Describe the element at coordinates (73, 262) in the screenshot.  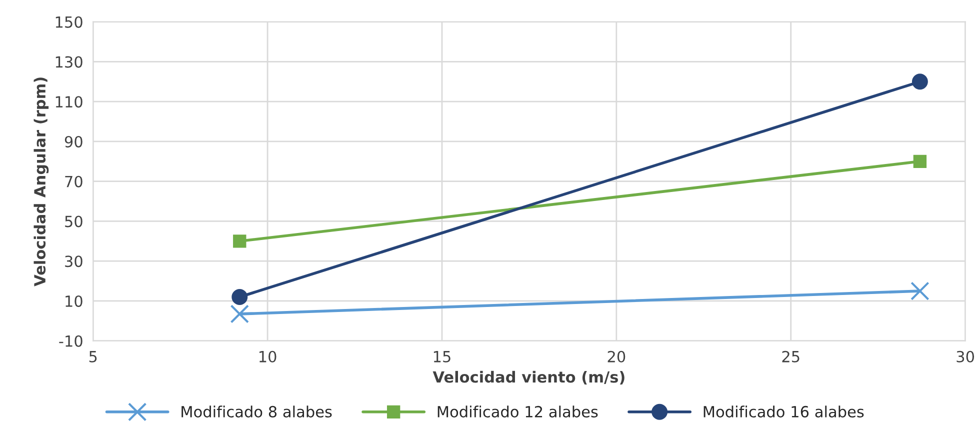
I see `y-tick-label: 30` at that location.